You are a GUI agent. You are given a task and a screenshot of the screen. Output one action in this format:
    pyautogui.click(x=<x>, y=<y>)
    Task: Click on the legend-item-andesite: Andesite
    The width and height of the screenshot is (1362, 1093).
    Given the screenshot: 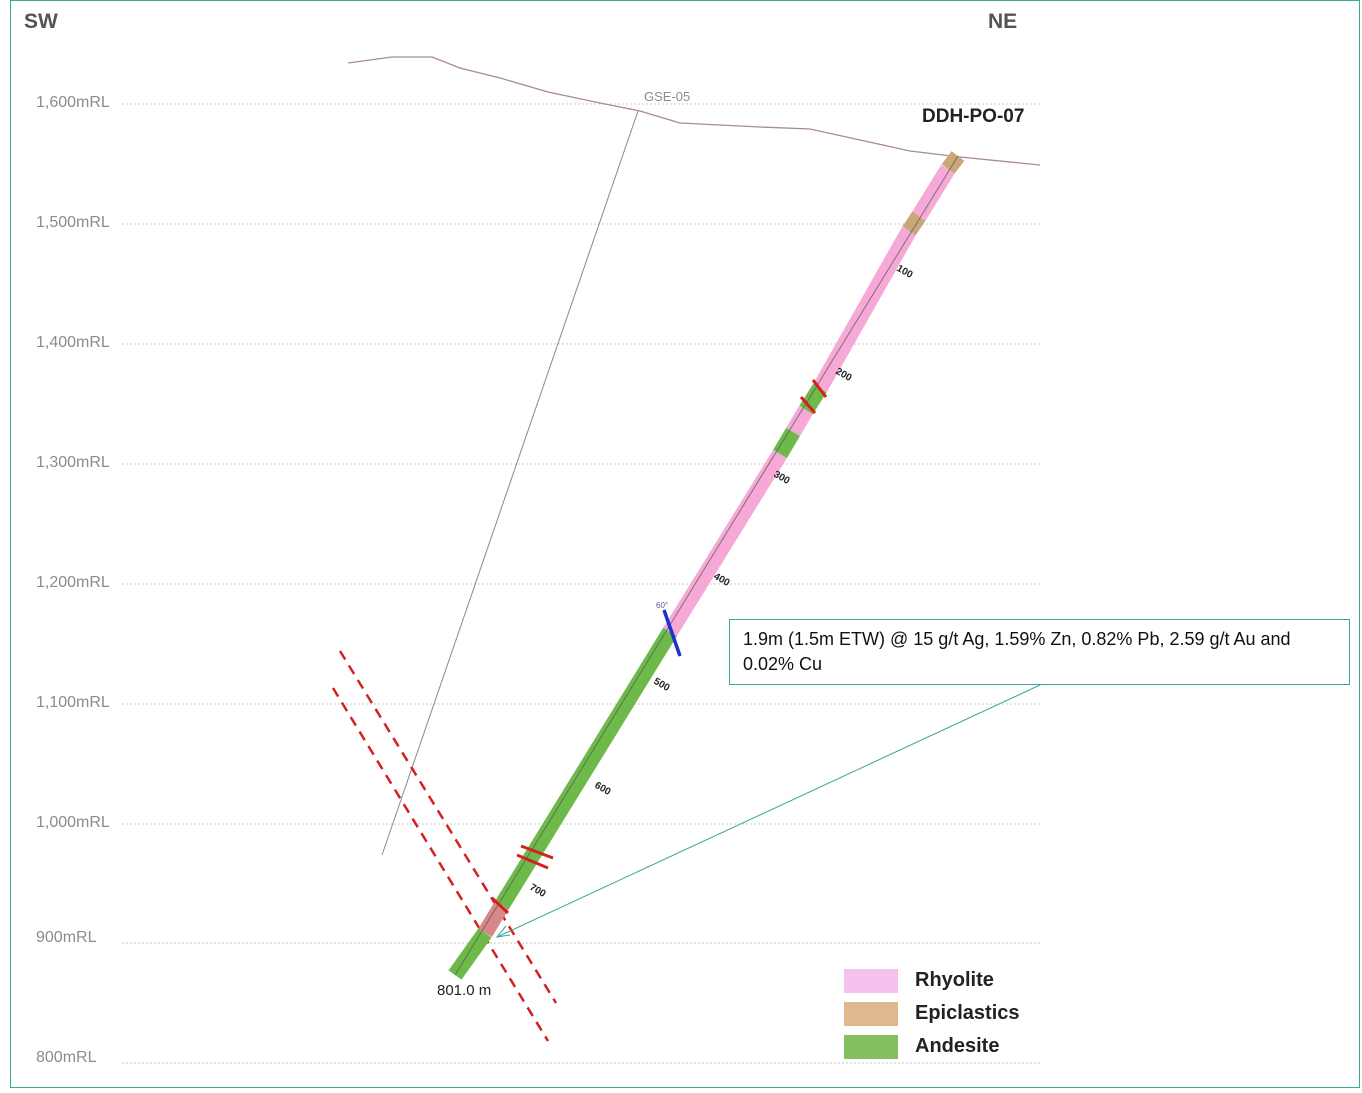 What is the action you would take?
    pyautogui.click(x=932, y=1046)
    